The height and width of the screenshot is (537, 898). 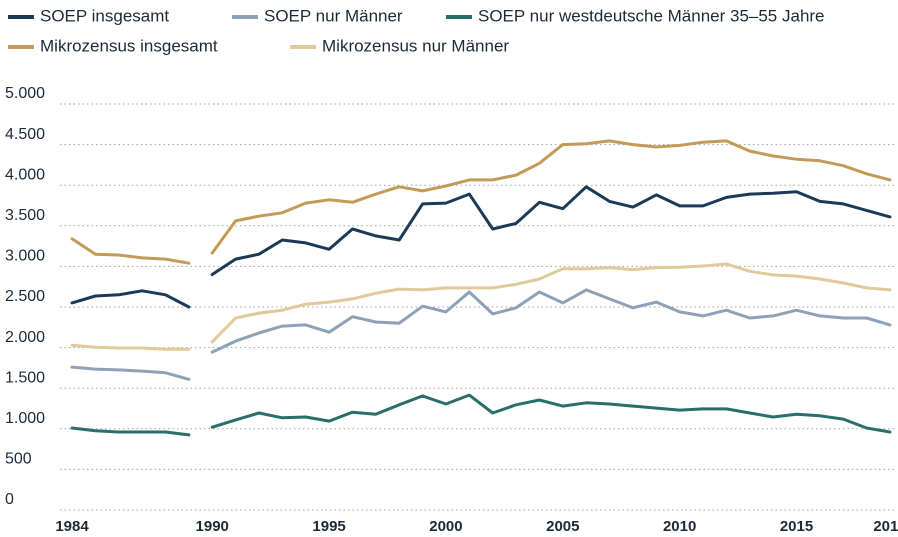 I want to click on x-tick-label: 1995, so click(x=328, y=526).